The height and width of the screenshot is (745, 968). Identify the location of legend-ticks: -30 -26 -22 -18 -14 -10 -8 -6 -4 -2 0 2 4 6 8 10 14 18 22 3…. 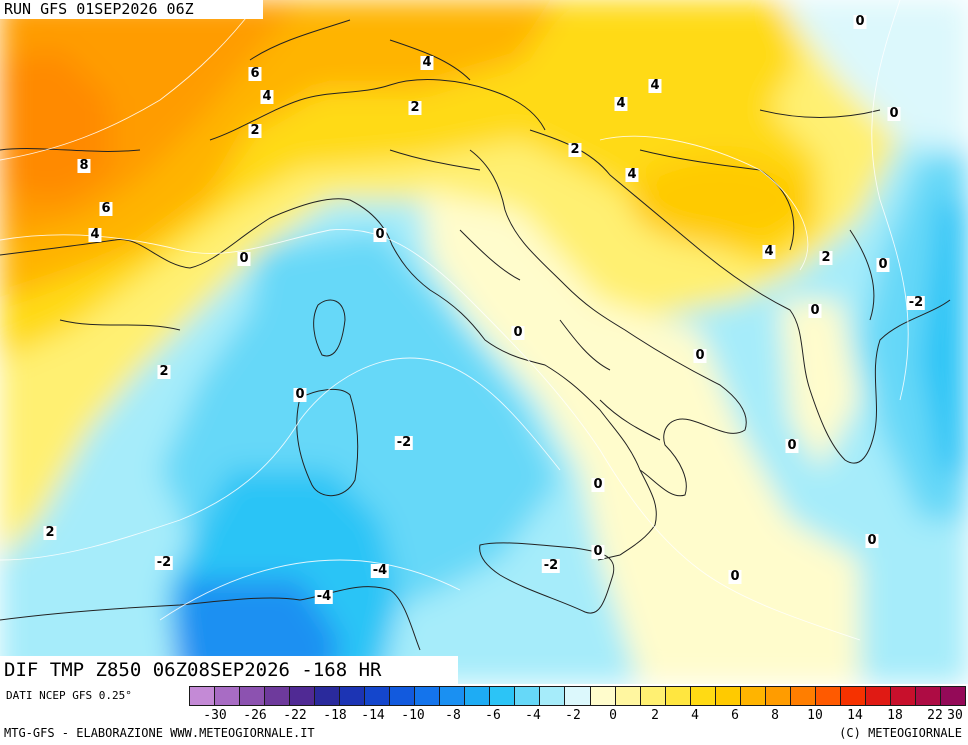
(578, 716).